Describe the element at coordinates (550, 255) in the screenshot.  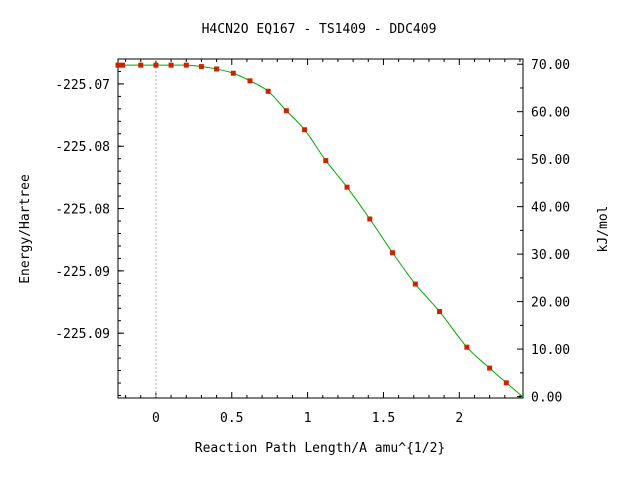
I see `y2-tick-label: 30.00` at that location.